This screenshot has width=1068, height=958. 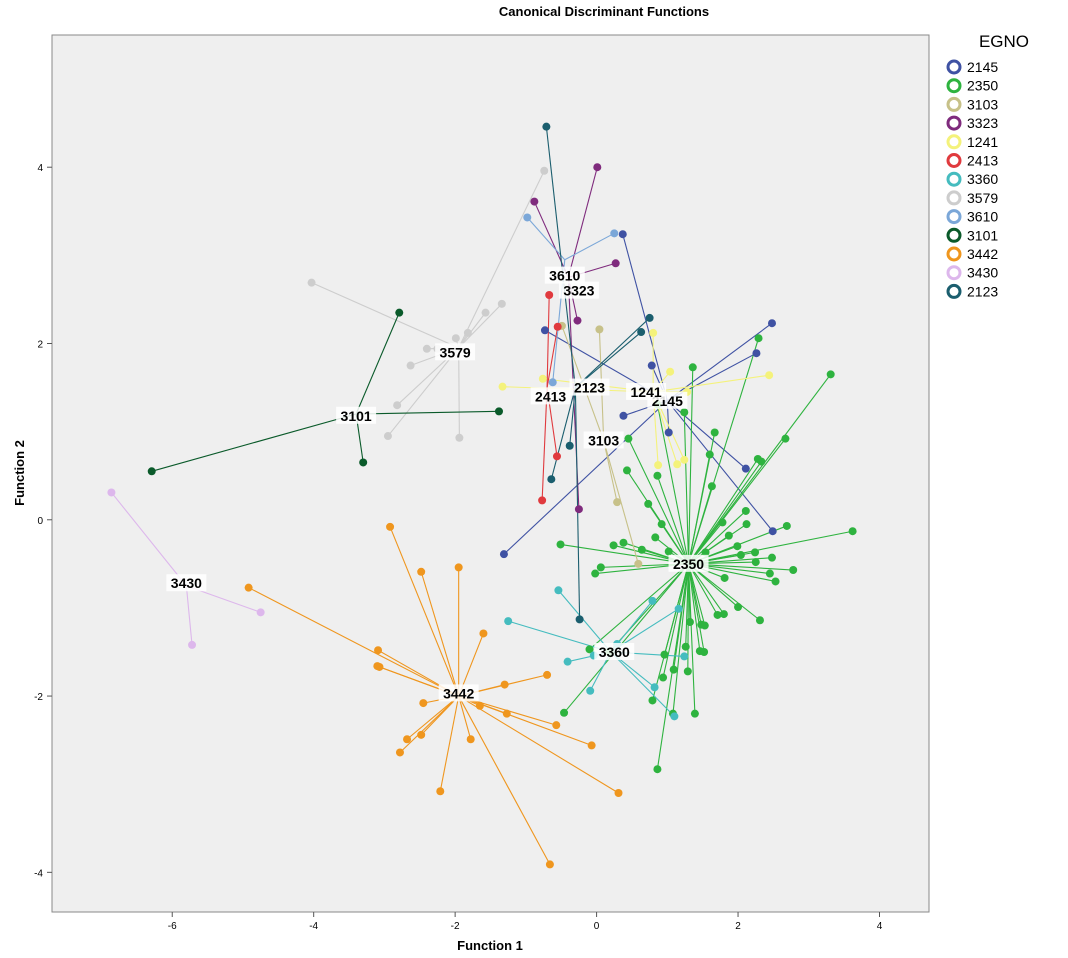 I want to click on centroid-label: 2350, so click(x=688, y=564).